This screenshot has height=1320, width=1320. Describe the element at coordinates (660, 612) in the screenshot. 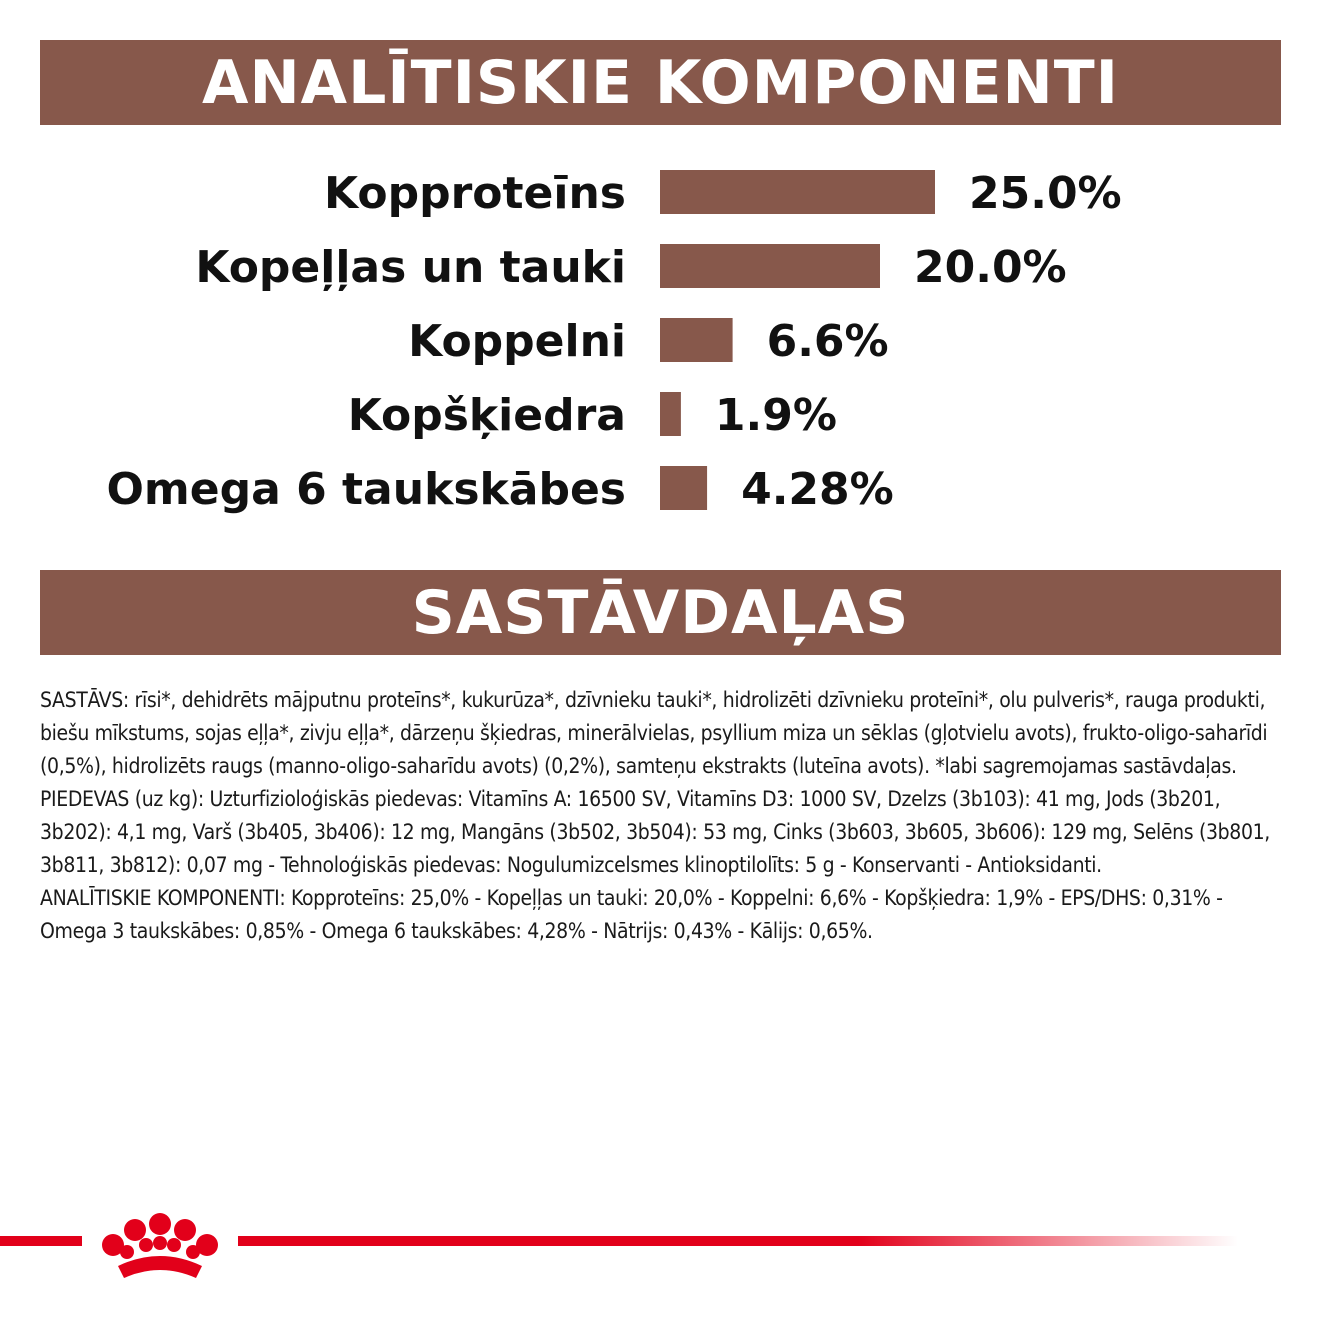

I see `ingredients-header: SASTĀVDAĻAS` at that location.